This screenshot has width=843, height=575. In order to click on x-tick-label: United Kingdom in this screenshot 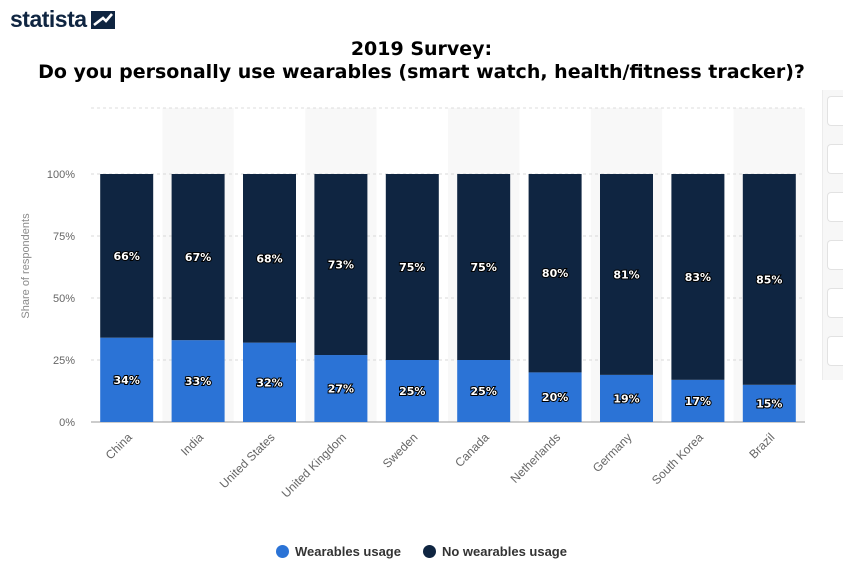, I will do `click(314, 465)`.